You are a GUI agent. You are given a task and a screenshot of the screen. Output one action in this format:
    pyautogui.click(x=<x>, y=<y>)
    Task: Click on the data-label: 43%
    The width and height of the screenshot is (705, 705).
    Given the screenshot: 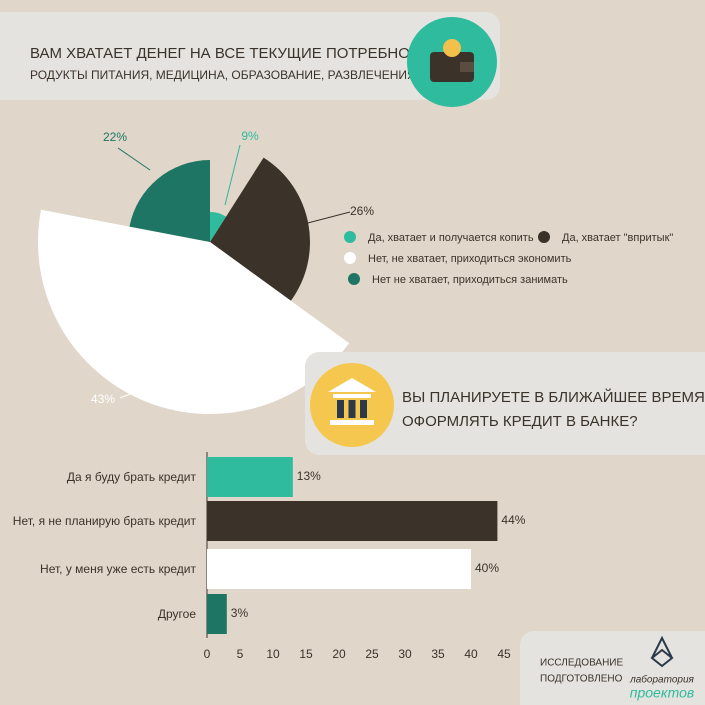 What is the action you would take?
    pyautogui.click(x=103, y=399)
    